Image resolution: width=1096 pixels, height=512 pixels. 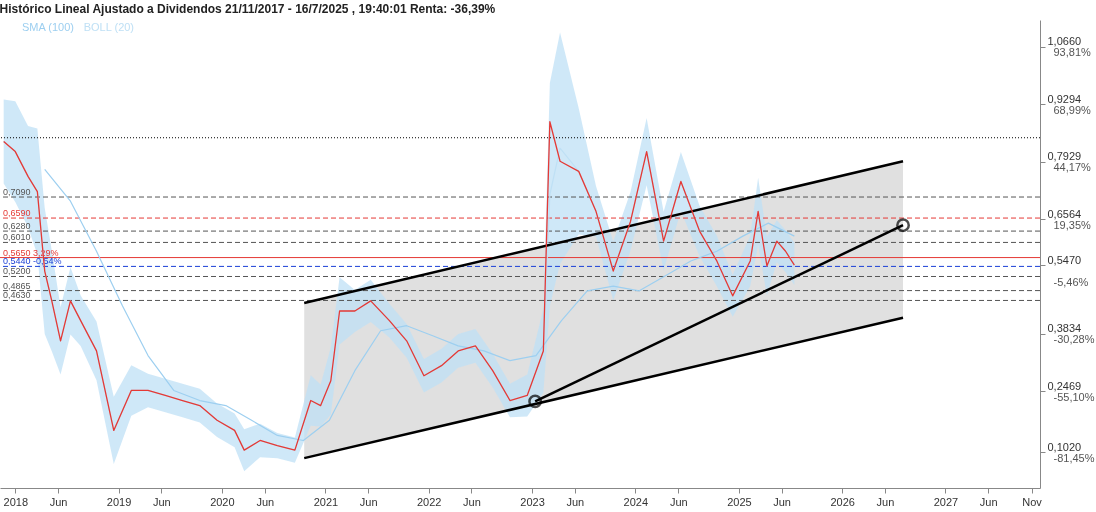 What do you see at coordinates (1074, 457) in the screenshot?
I see `y2-tick-label: -81,45%` at bounding box center [1074, 457].